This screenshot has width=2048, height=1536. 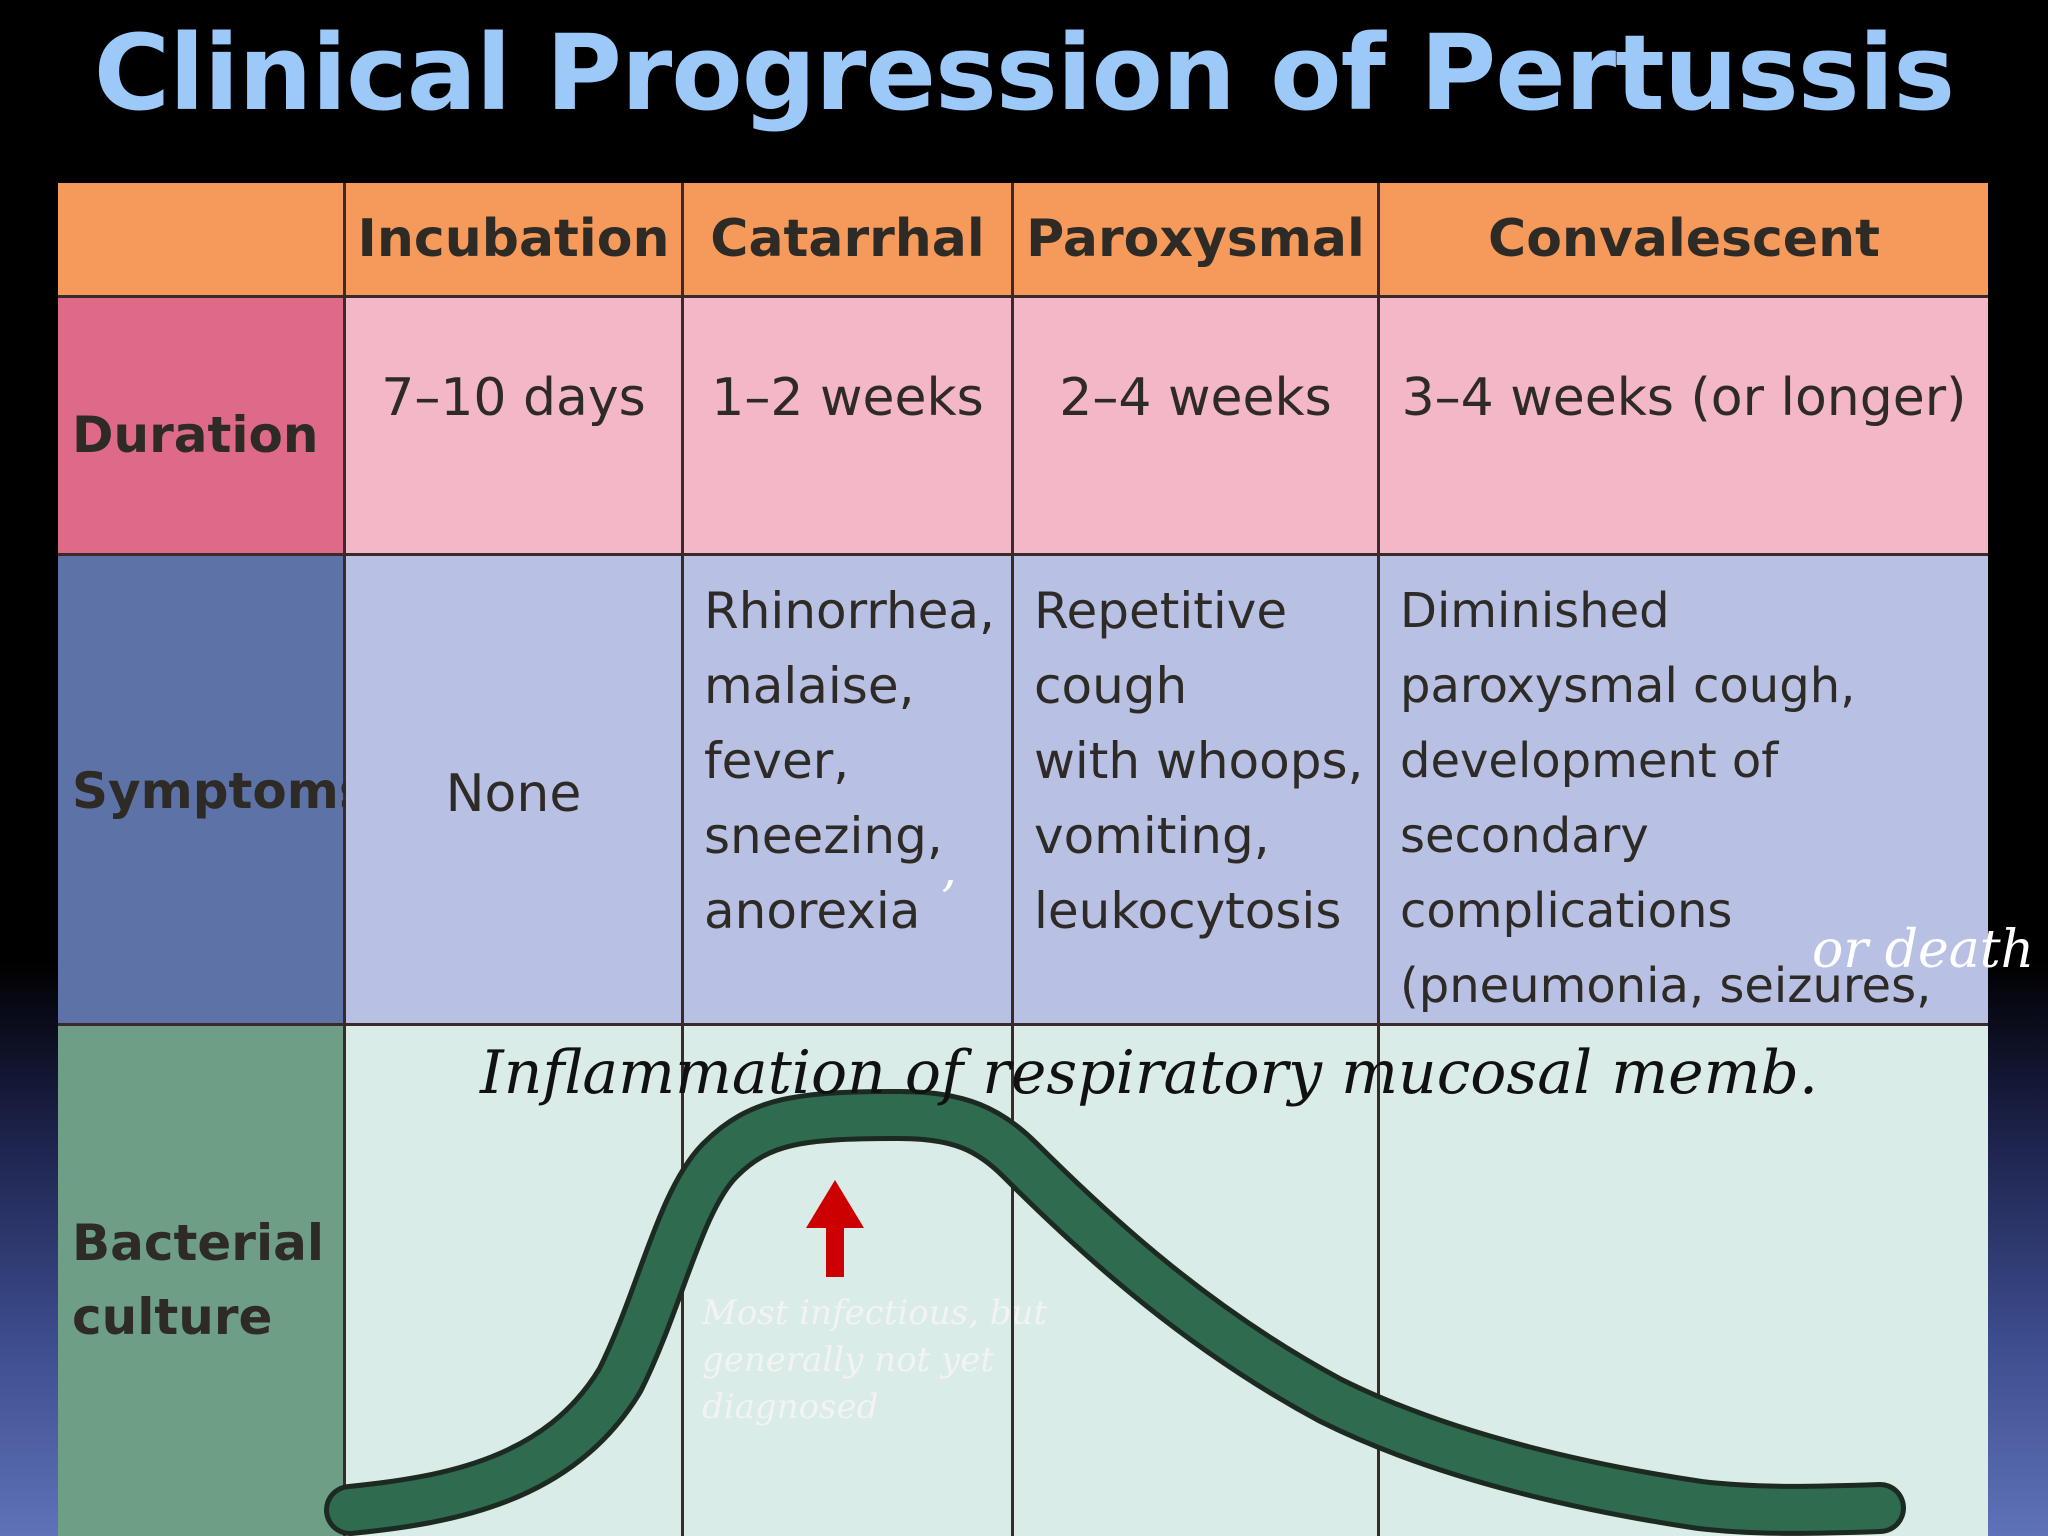 I want to click on header-corner, so click(x=202, y=240).